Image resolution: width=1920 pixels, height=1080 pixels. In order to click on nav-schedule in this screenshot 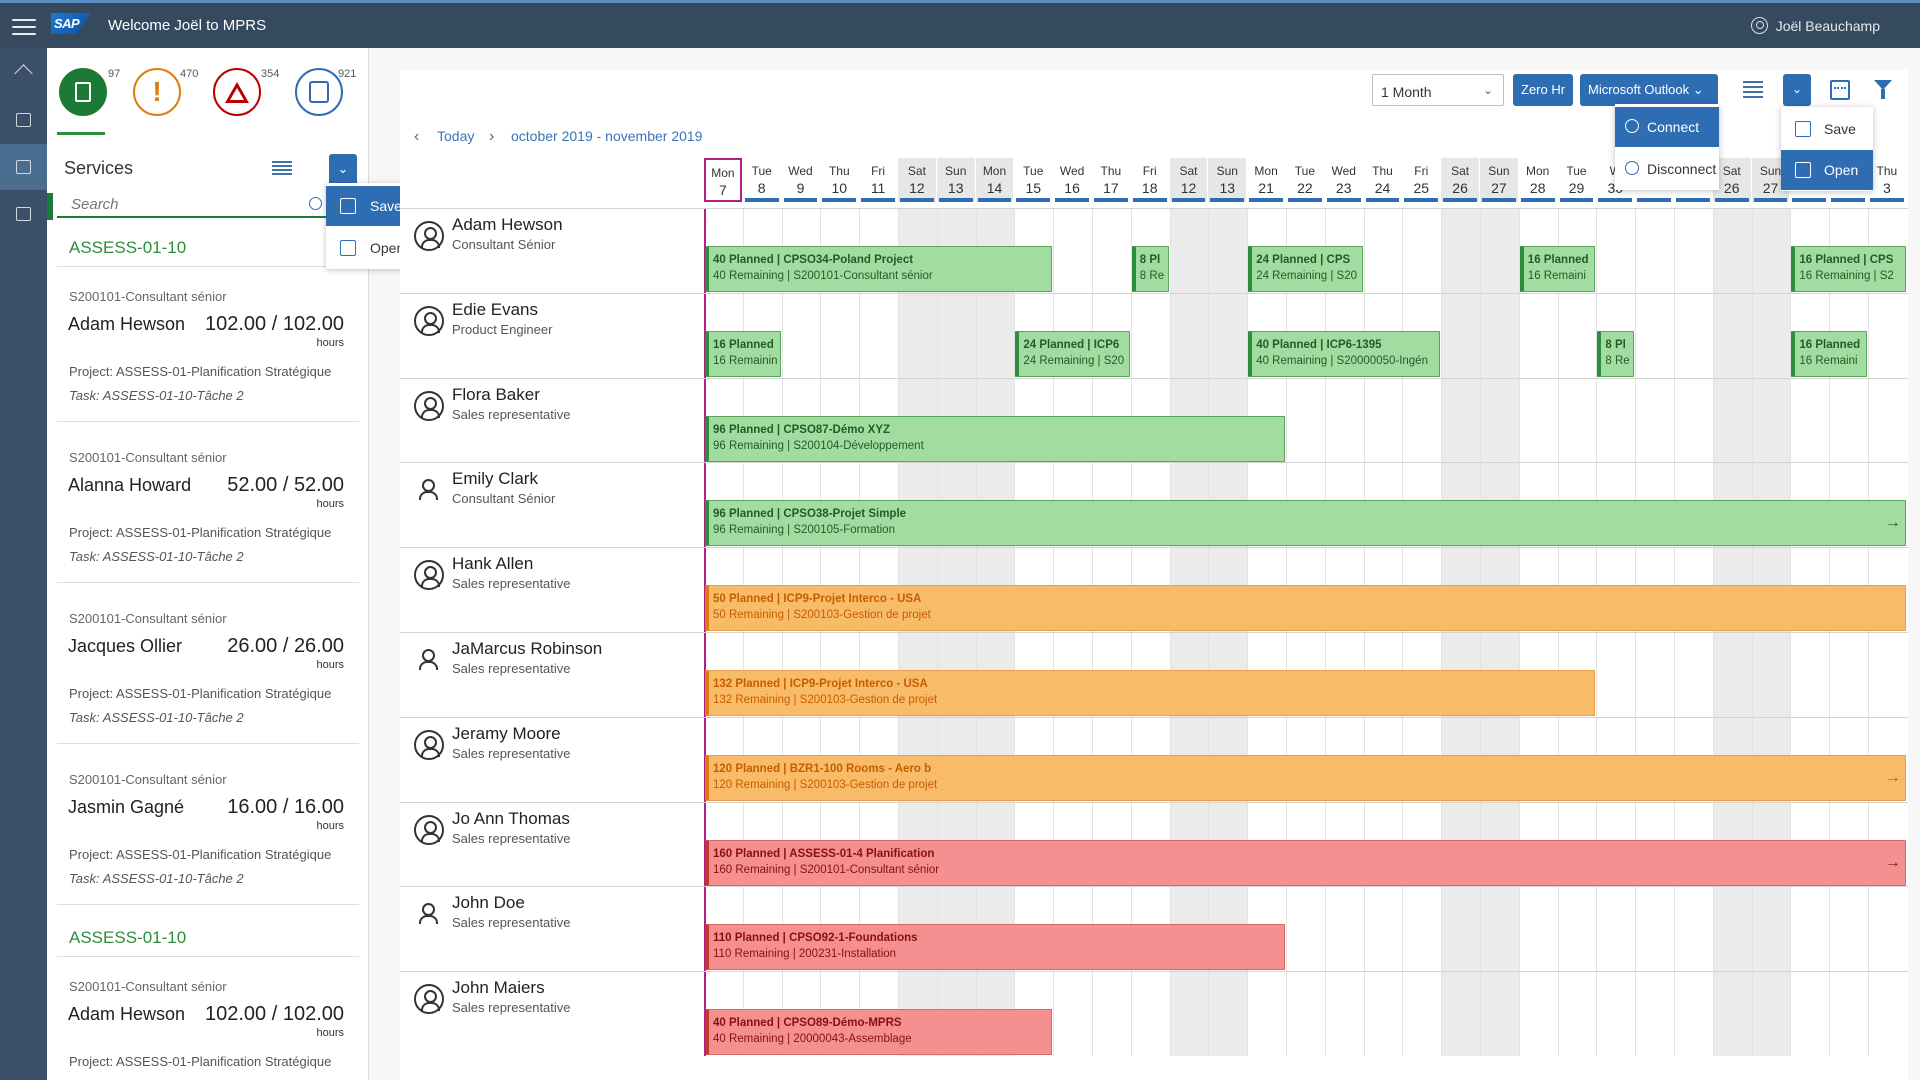, I will do `click(23, 214)`.